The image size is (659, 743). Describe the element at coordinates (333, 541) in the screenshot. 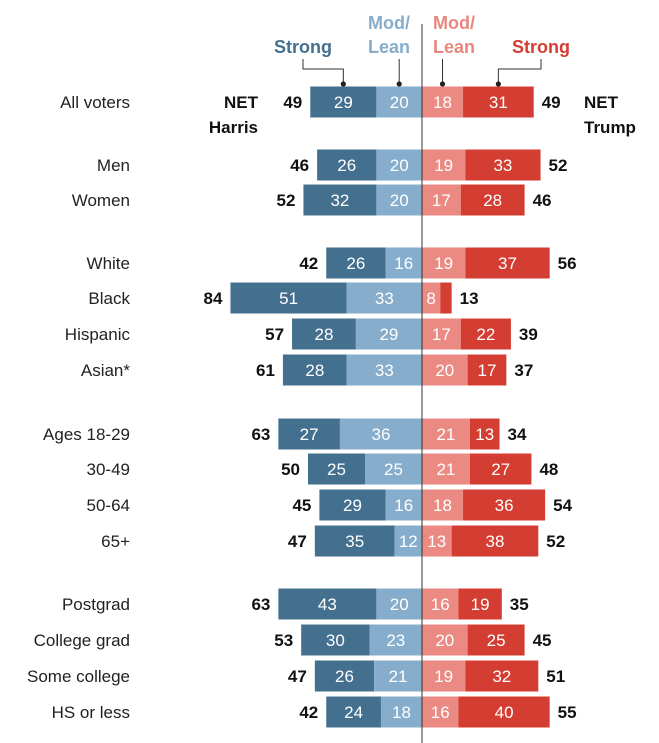

I see `chart-row: 65+ 35 12 13 38 47 52` at that location.